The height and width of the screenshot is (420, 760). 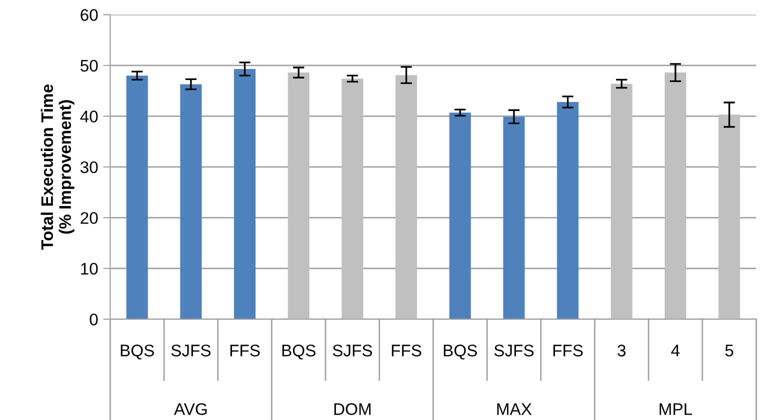 I want to click on y-tick-label: 10, so click(x=89, y=268).